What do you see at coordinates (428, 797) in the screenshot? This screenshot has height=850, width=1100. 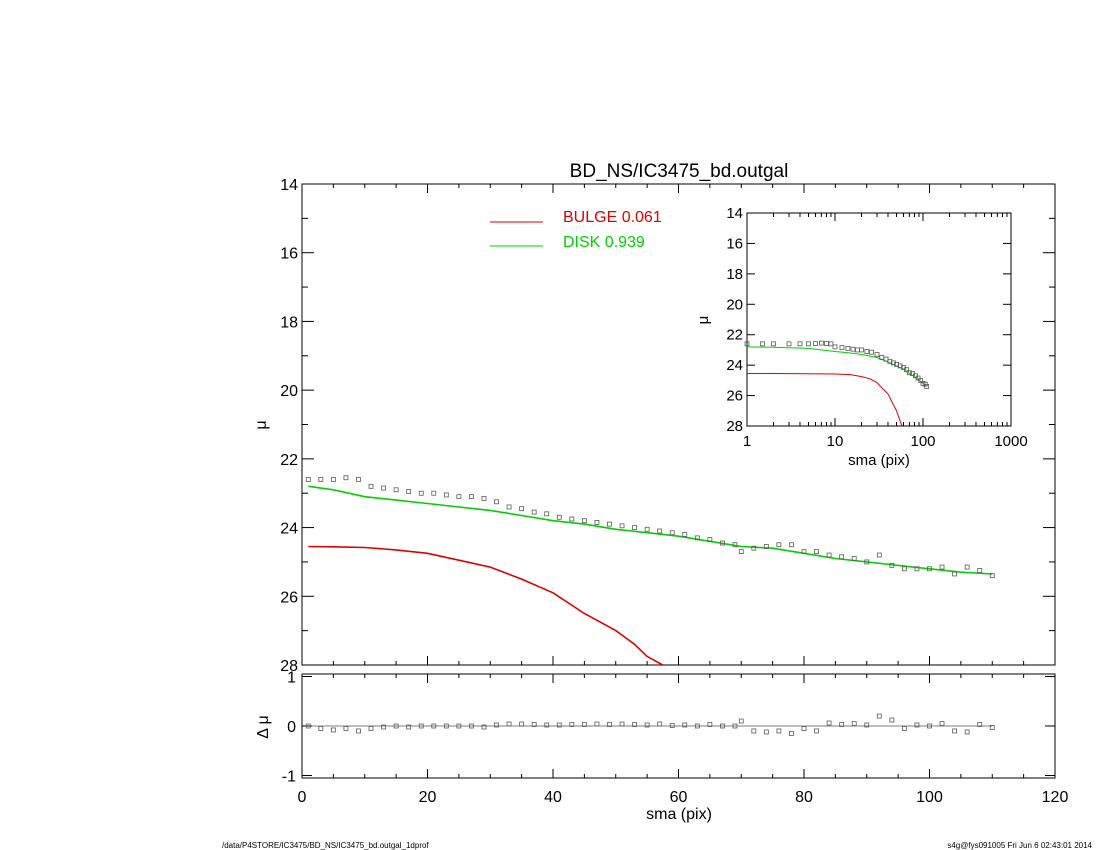 I see `x-tick-label: 20` at bounding box center [428, 797].